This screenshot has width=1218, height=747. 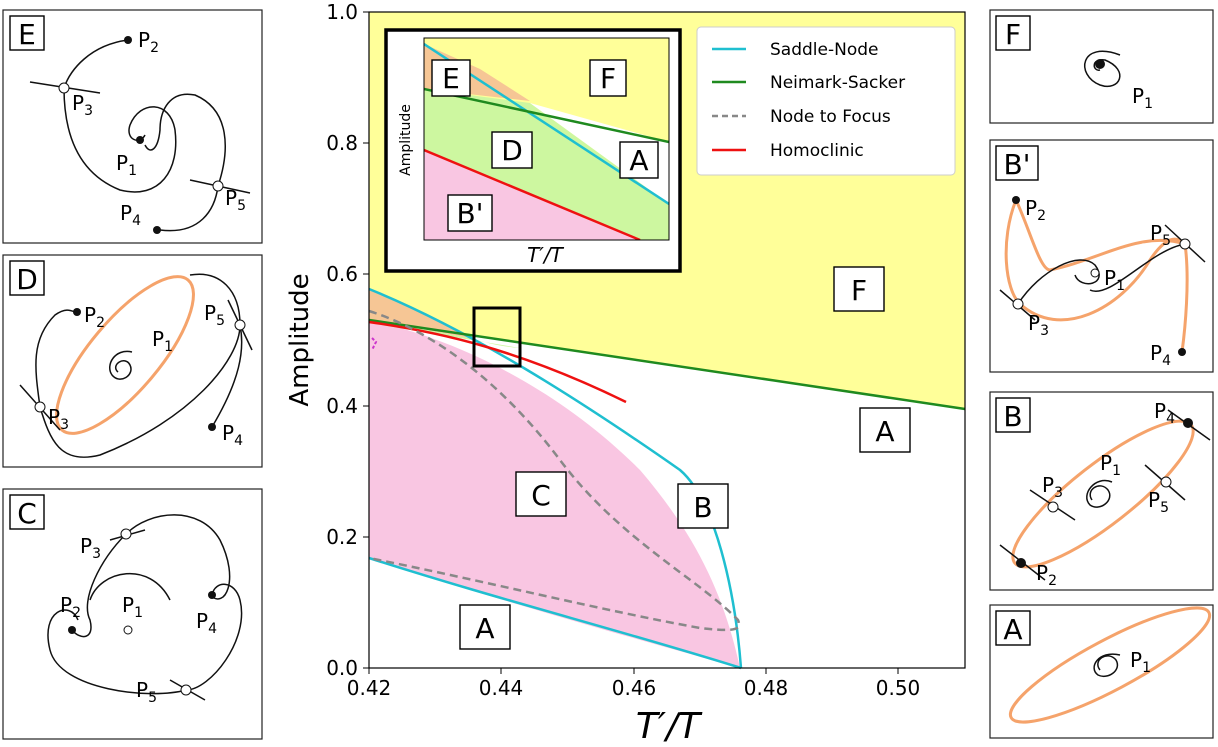 What do you see at coordinates (1101, 256) in the screenshot?
I see `panel-Bprime: B' P2 P5 P1 P3 P4` at bounding box center [1101, 256].